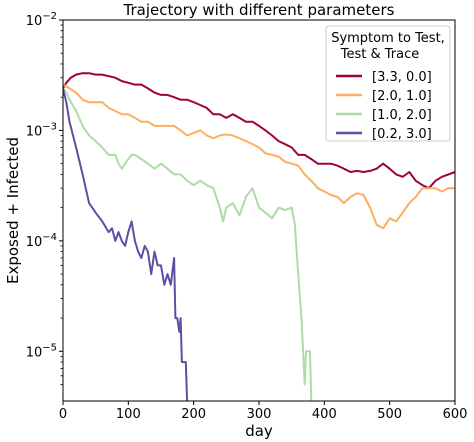 This screenshot has width=474, height=442. What do you see at coordinates (402, 115) in the screenshot?
I see `legend-label-2: [1.0, 2.0]` at bounding box center [402, 115].